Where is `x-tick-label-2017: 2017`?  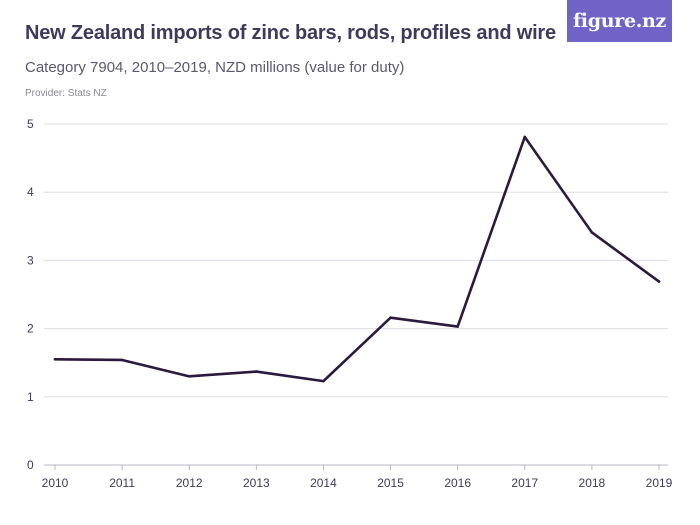 x-tick-label-2017: 2017 is located at coordinates (524, 483).